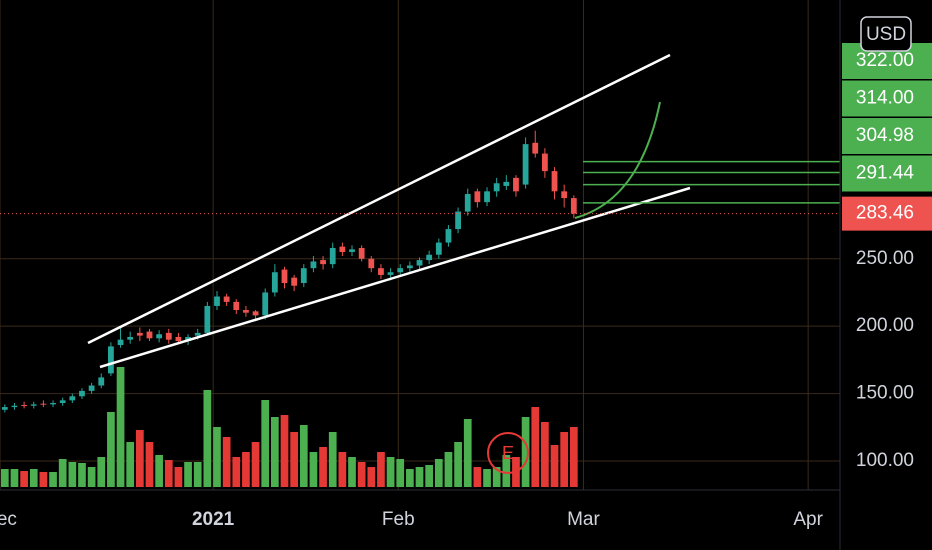 The image size is (932, 550). What do you see at coordinates (617, 160) in the screenshot?
I see `projection-arc` at bounding box center [617, 160].